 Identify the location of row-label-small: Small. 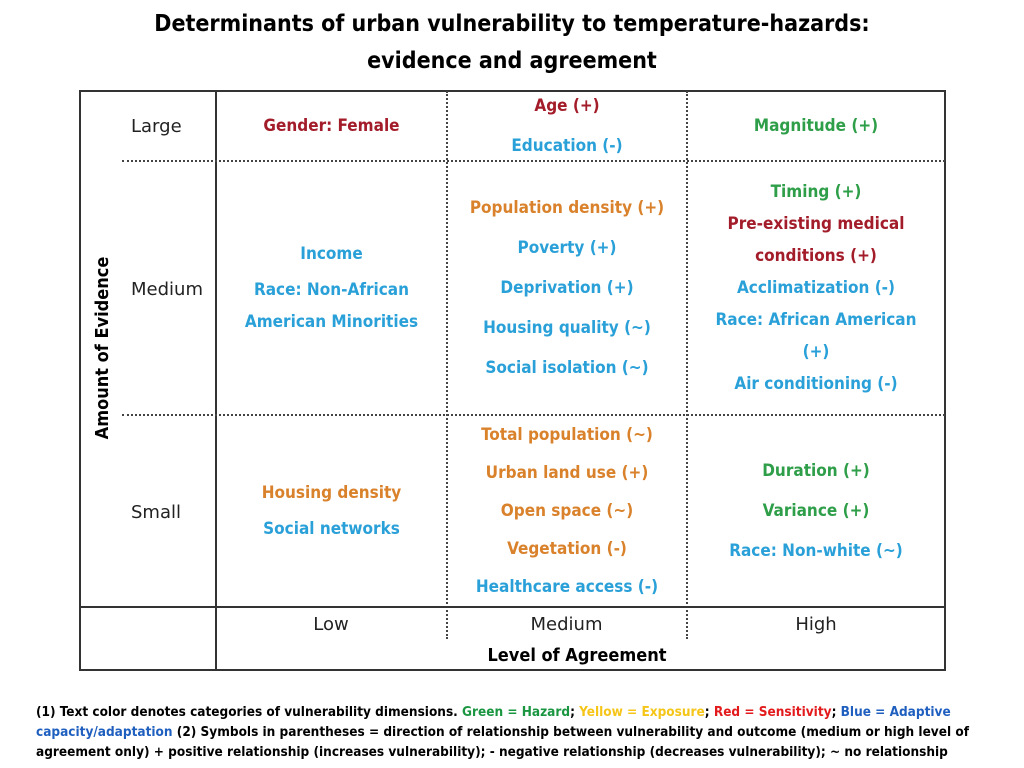
(156, 512).